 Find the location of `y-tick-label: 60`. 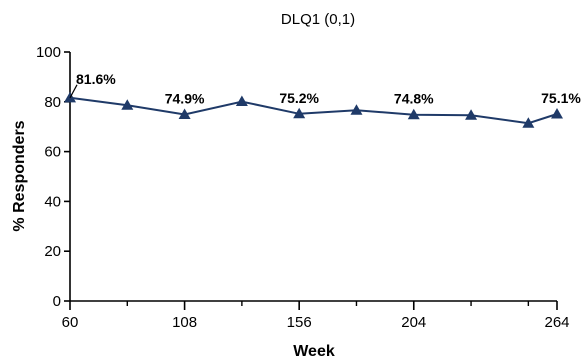

y-tick-label: 60 is located at coordinates (52, 152).